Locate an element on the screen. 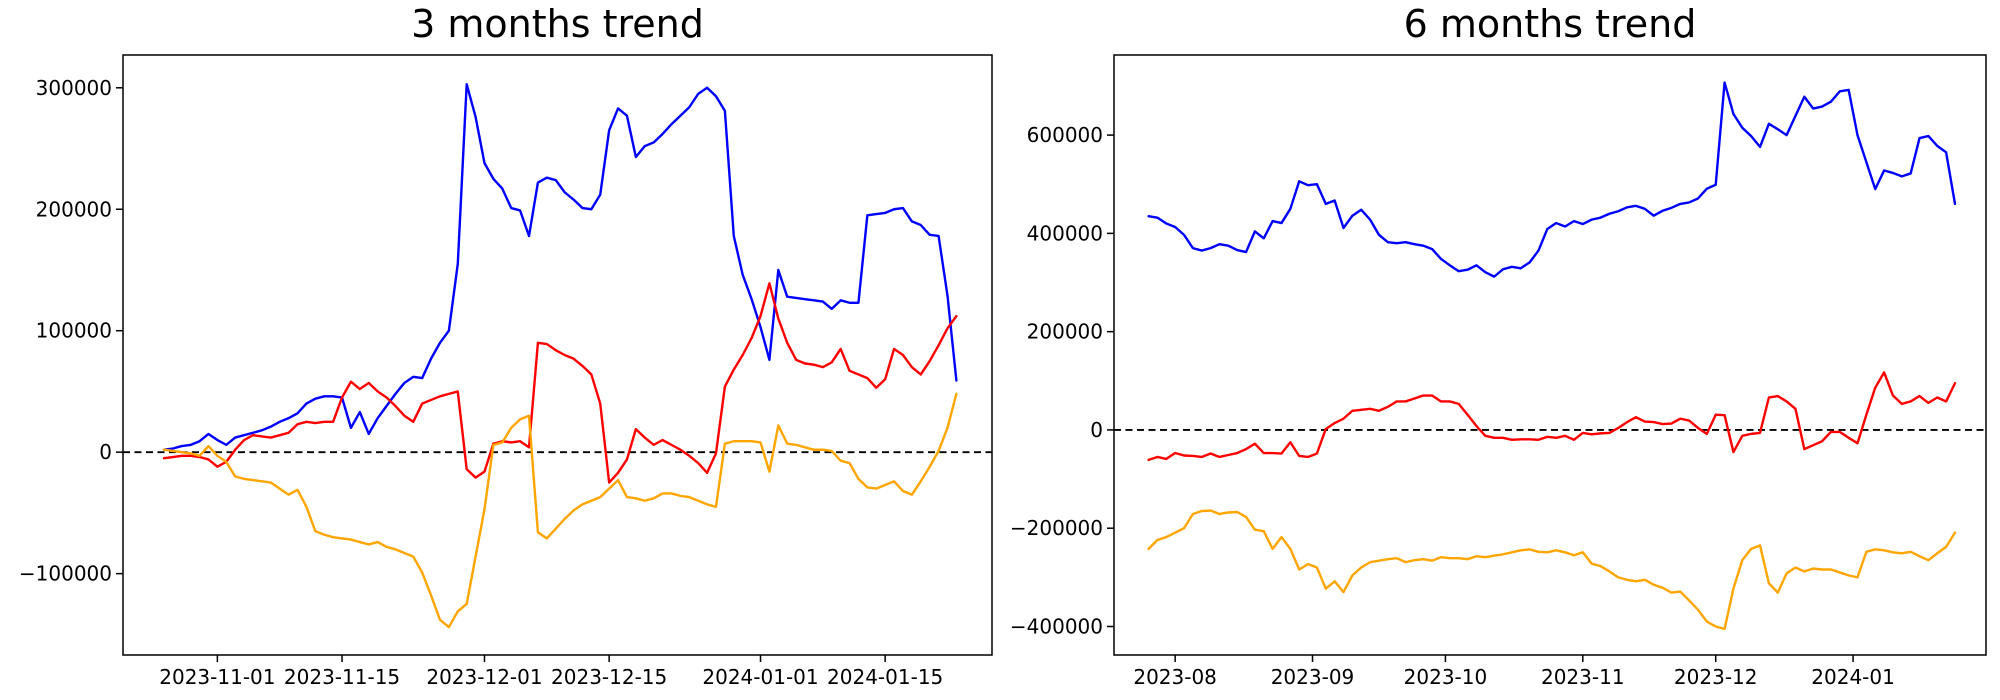 The height and width of the screenshot is (700, 2000). x-tick-label: 2023-12-15 is located at coordinates (609, 677).